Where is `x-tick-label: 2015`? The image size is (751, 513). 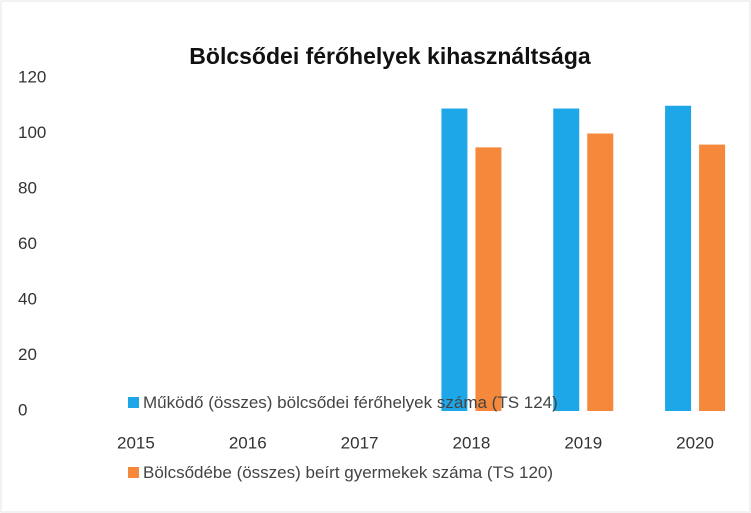
x-tick-label: 2015 is located at coordinates (136, 442).